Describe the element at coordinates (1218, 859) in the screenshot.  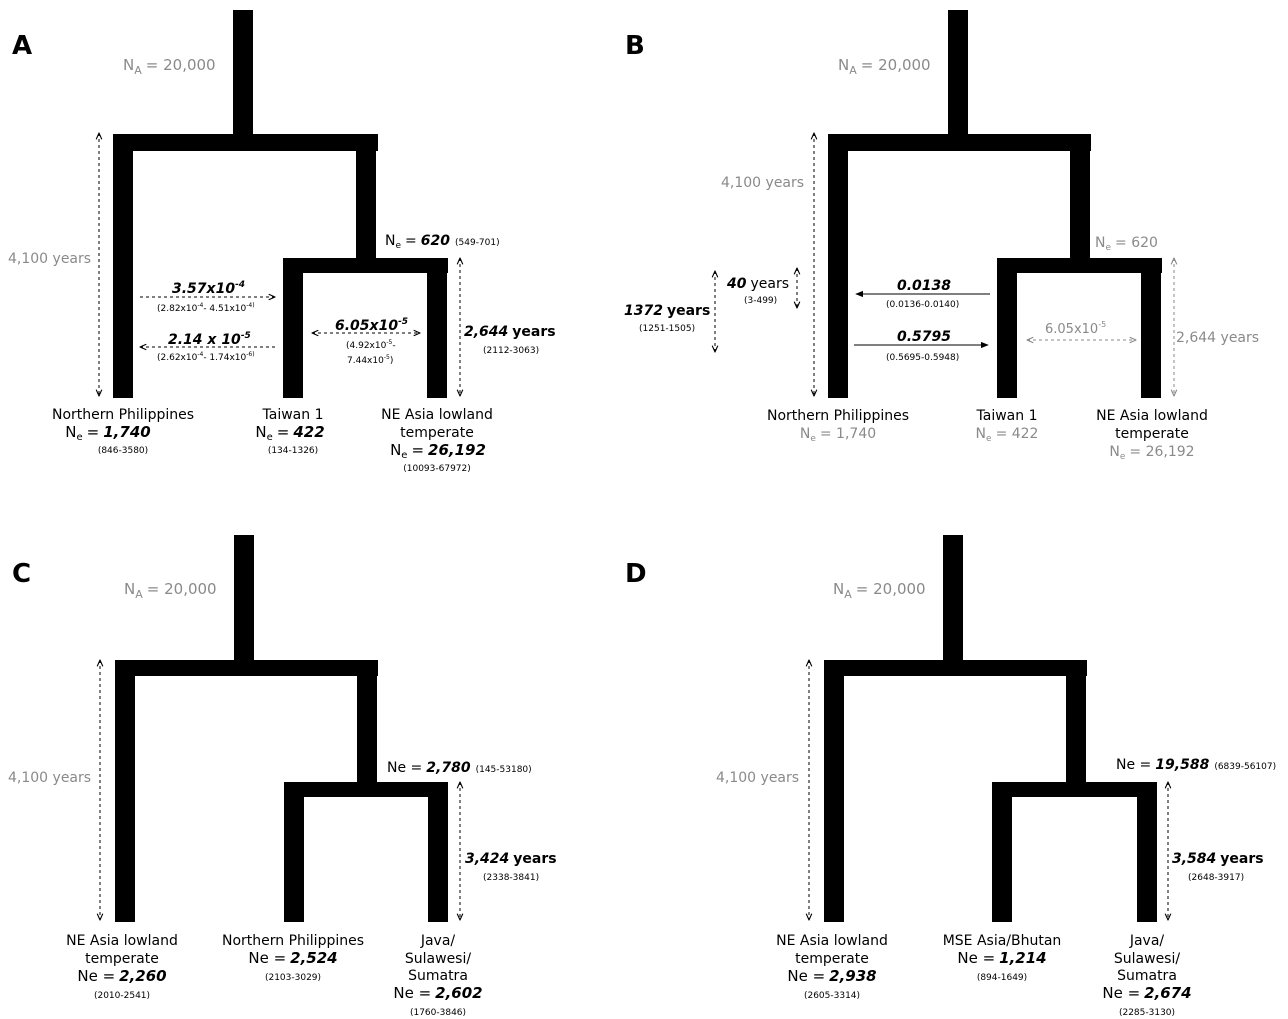
I see `panel-d-recent-time: 3,584 years` at that location.